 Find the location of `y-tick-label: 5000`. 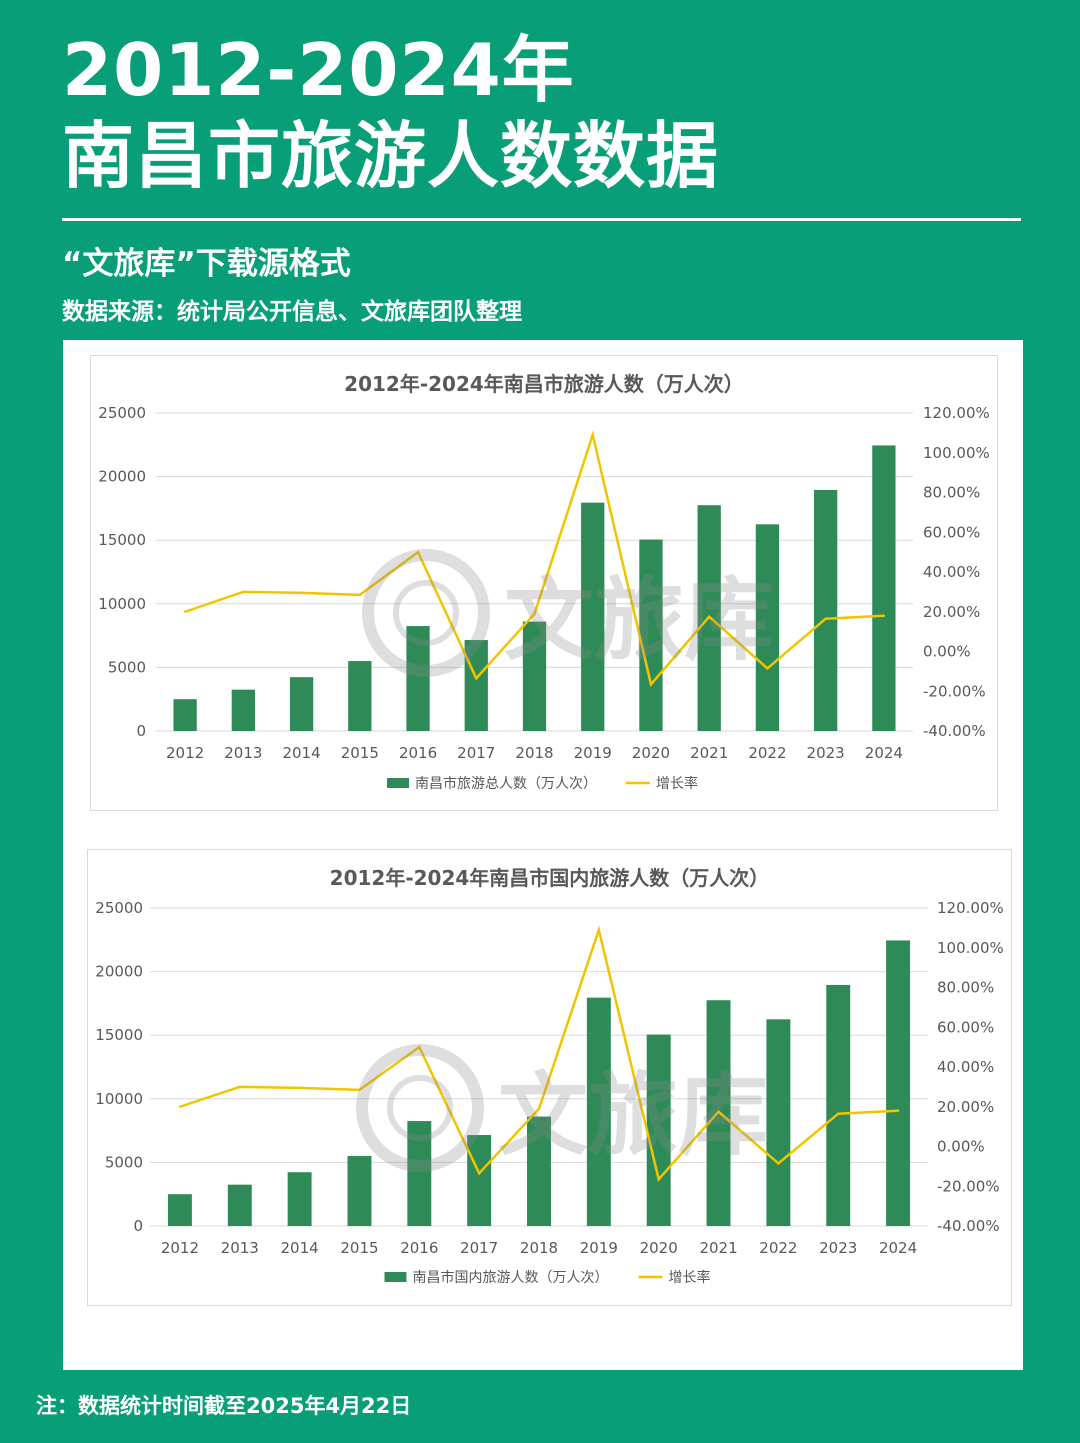

y-tick-label: 5000 is located at coordinates (127, 667).